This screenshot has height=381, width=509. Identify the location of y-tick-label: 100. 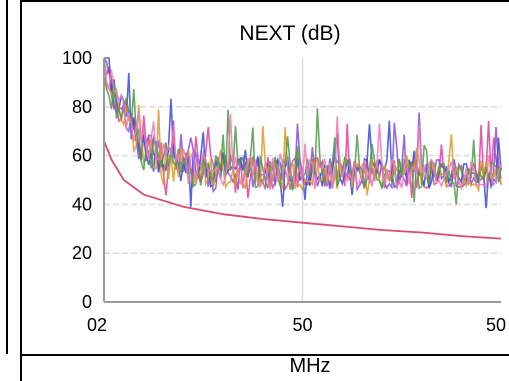
(77, 58).